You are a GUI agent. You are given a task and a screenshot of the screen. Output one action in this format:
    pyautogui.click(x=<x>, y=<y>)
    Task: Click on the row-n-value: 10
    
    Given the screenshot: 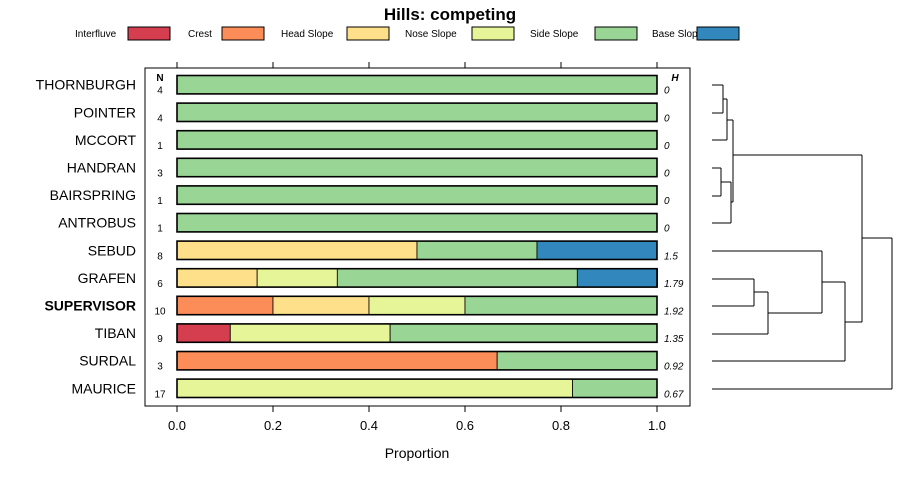 What is the action you would take?
    pyautogui.click(x=160, y=312)
    